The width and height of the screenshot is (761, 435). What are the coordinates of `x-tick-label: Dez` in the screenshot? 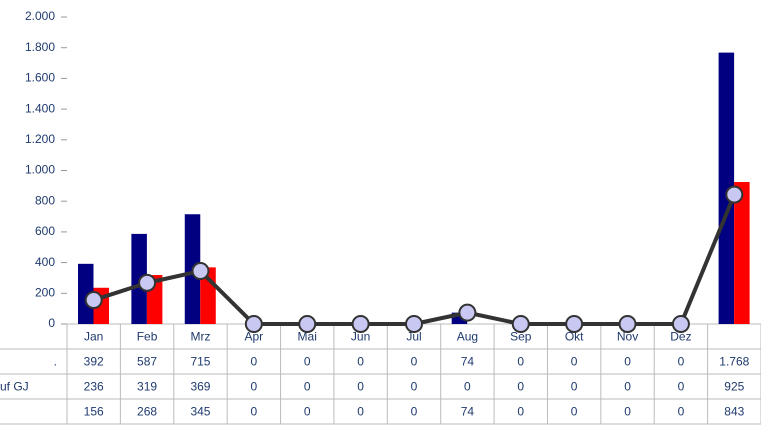 It's located at (680, 337).